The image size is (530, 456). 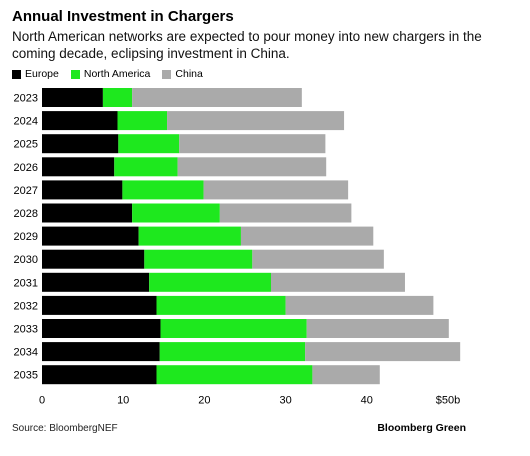 What do you see at coordinates (252, 144) in the screenshot?
I see `bar-china-2025` at bounding box center [252, 144].